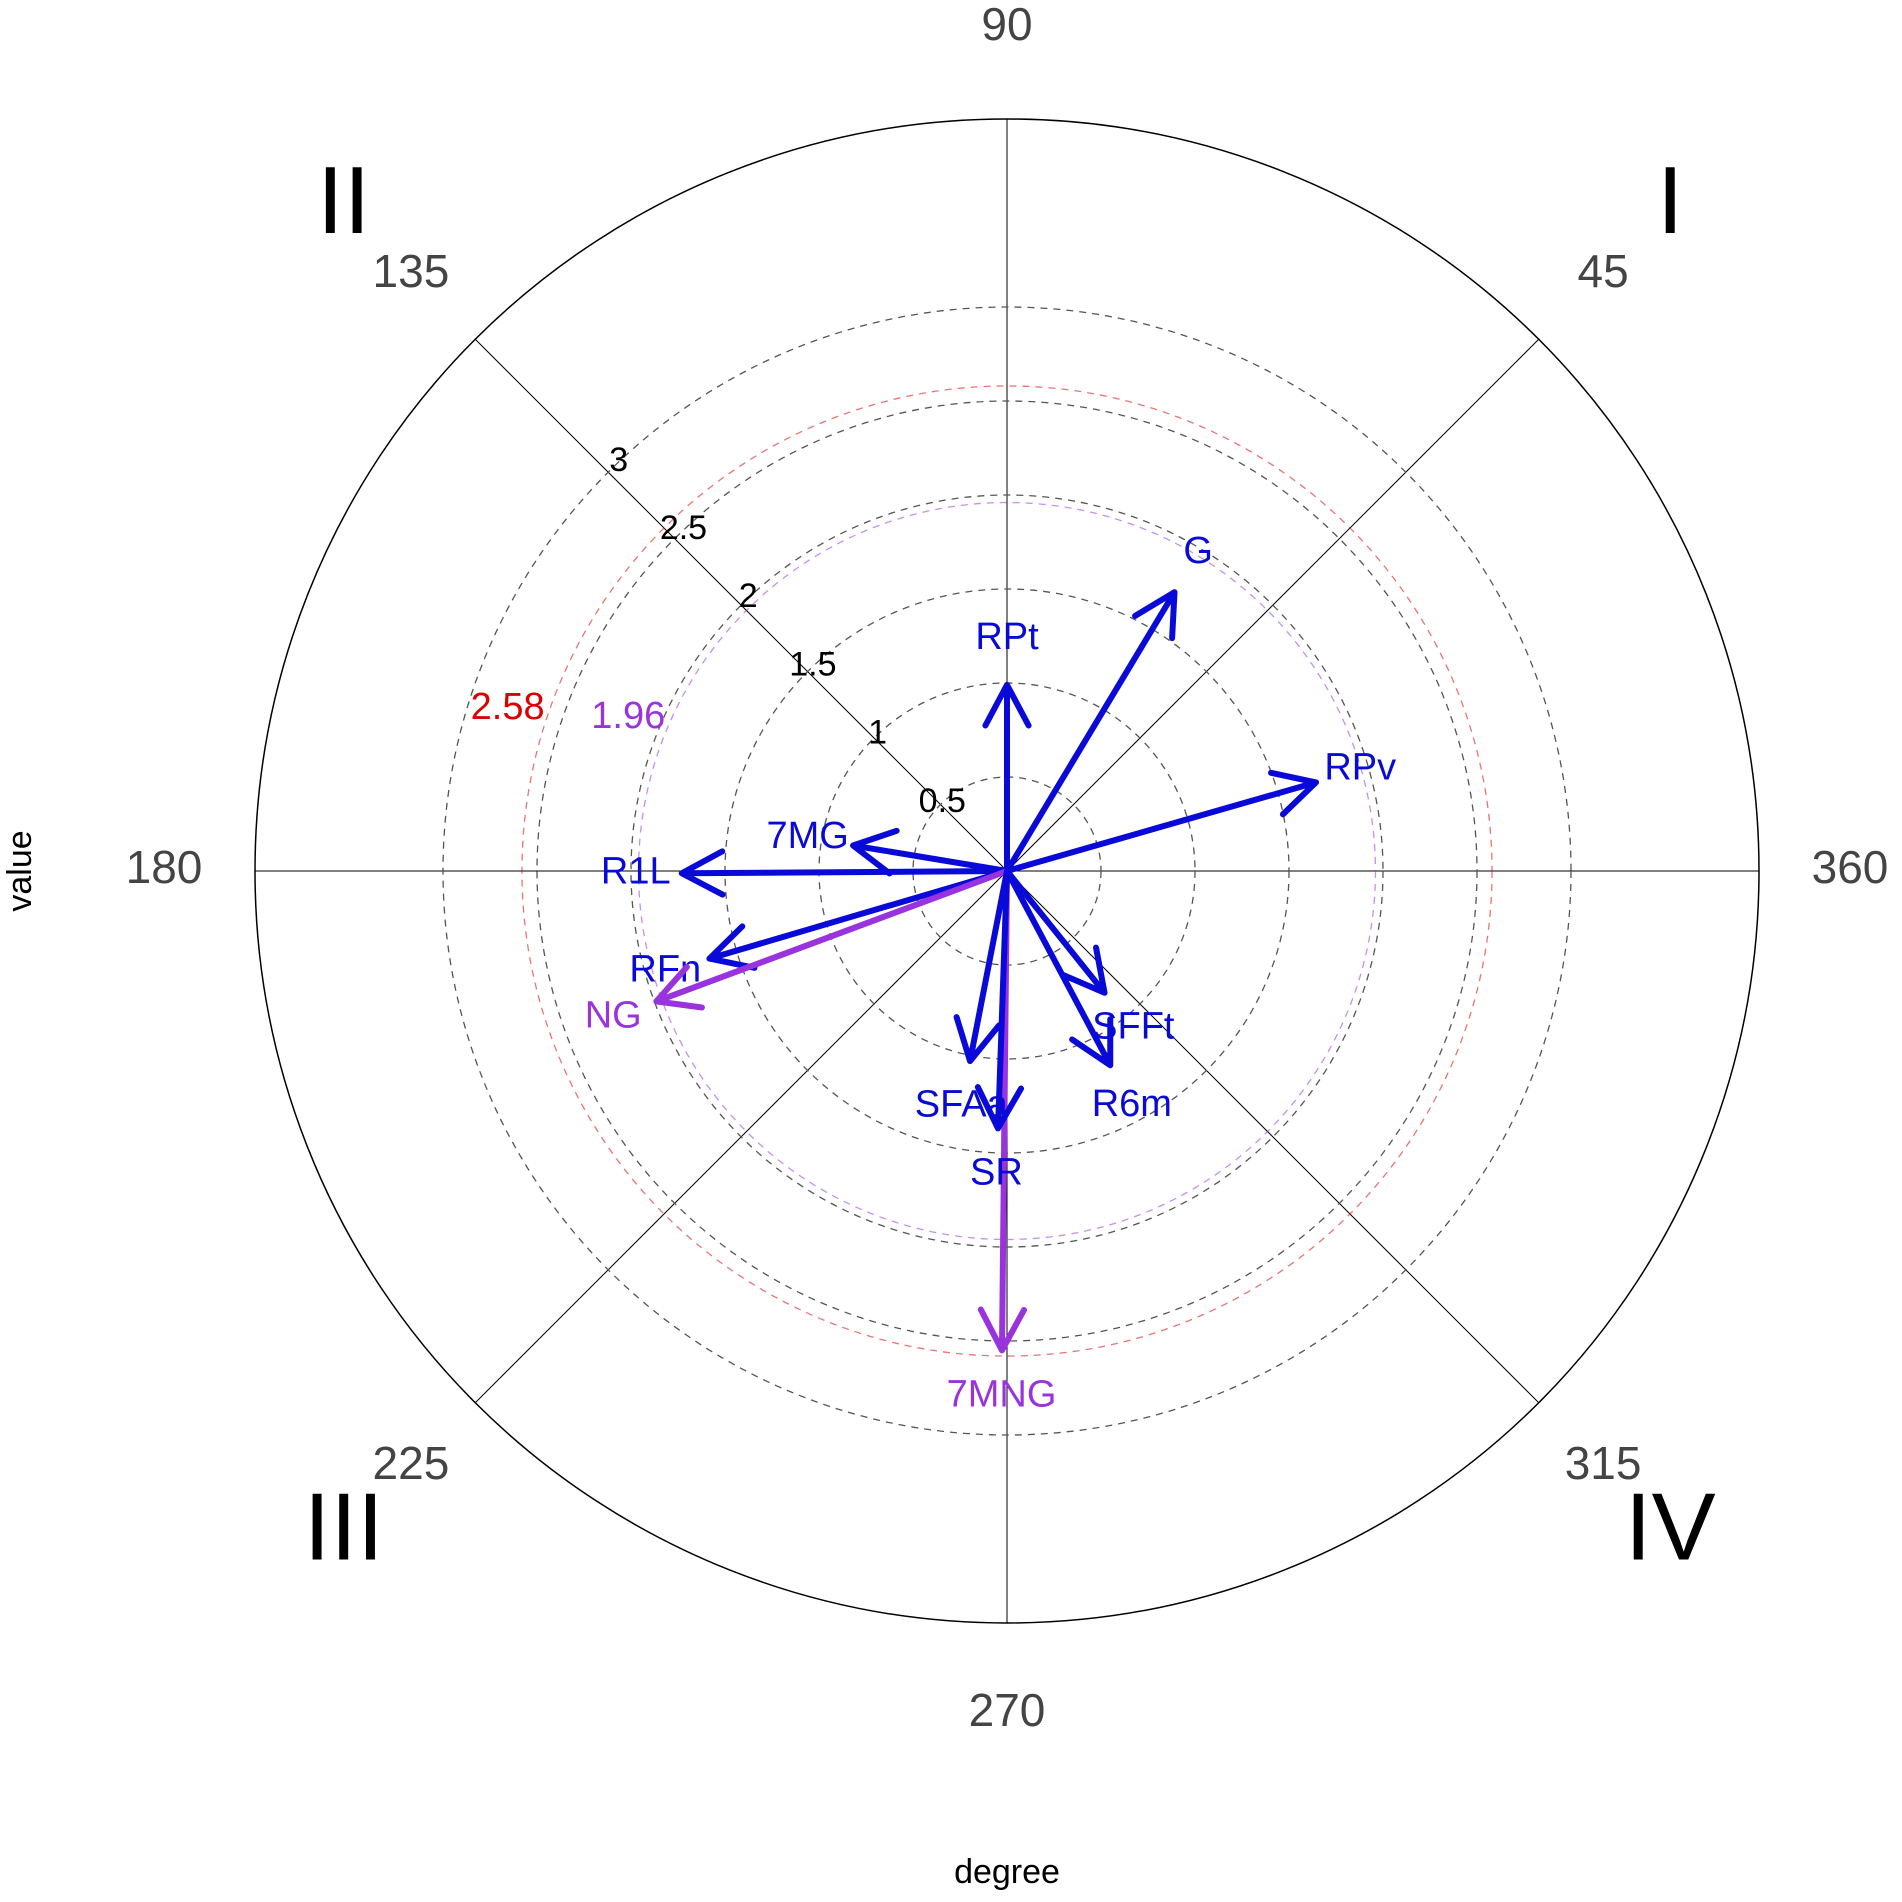  I want to click on vector-label: SFFt, so click(1133, 1027).